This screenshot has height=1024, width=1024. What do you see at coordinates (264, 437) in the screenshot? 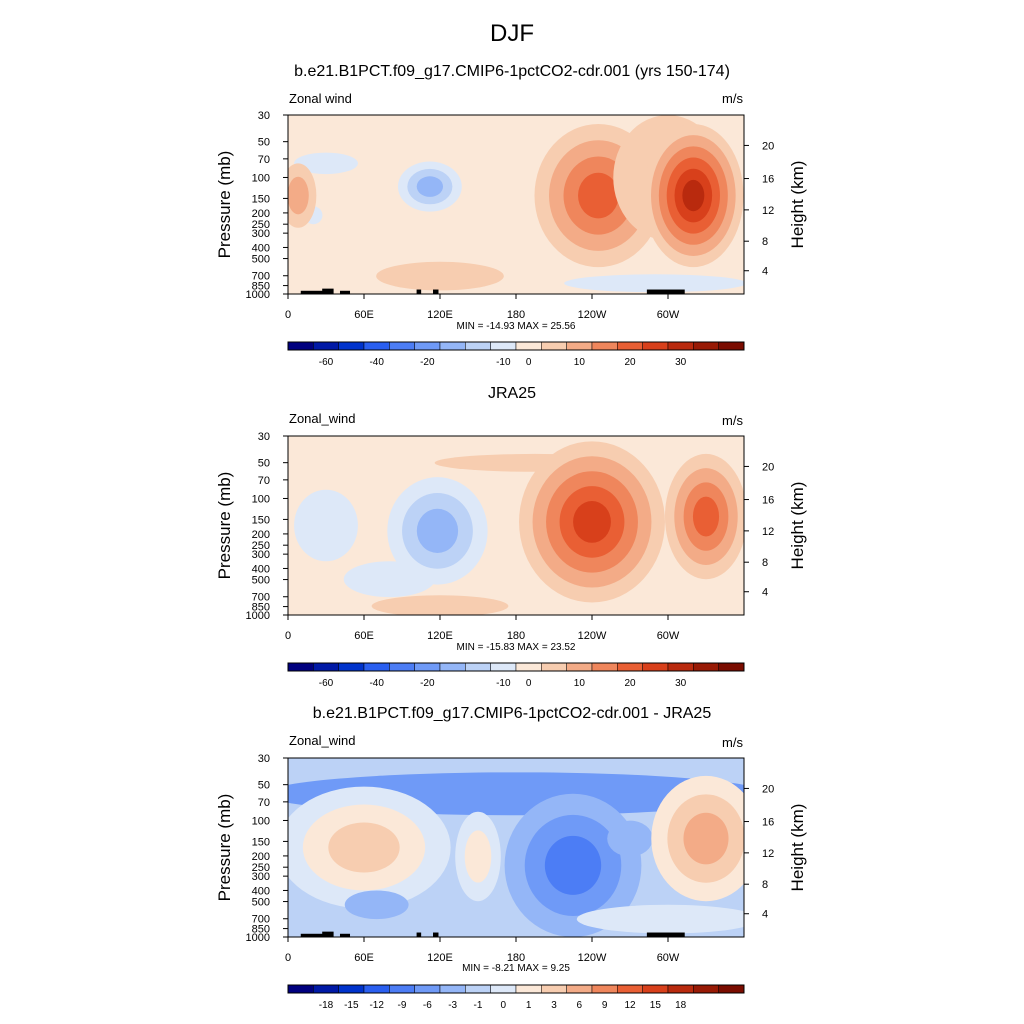
I see `pressure-tick-label: 30` at bounding box center [264, 437].